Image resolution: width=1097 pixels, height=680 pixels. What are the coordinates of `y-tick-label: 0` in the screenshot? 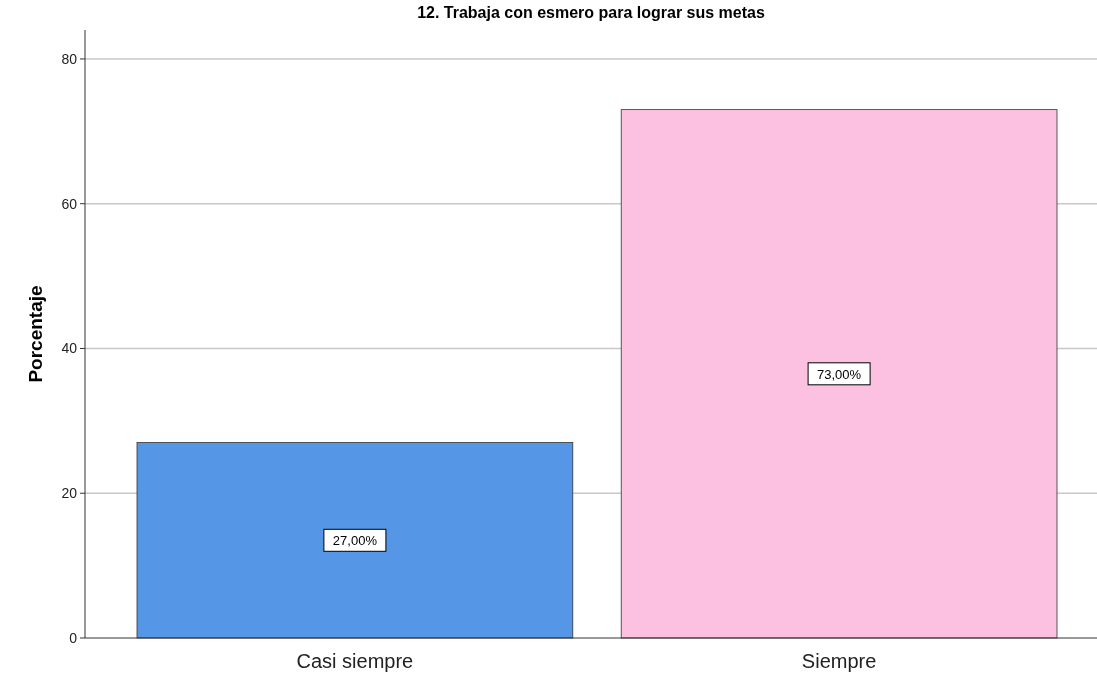 It's located at (73, 638).